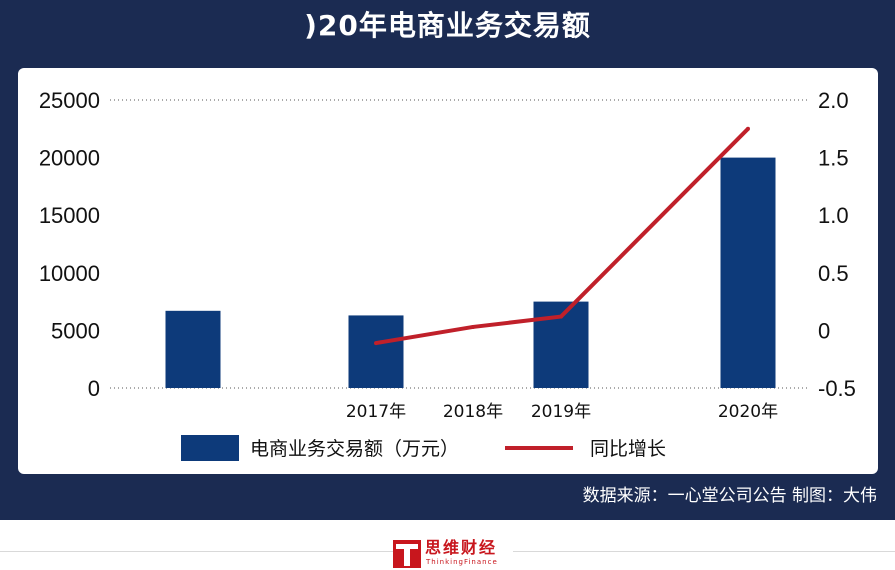 This screenshot has width=895, height=570. What do you see at coordinates (833, 215) in the screenshot?
I see `y-axis-right-tick: 1.0` at bounding box center [833, 215].